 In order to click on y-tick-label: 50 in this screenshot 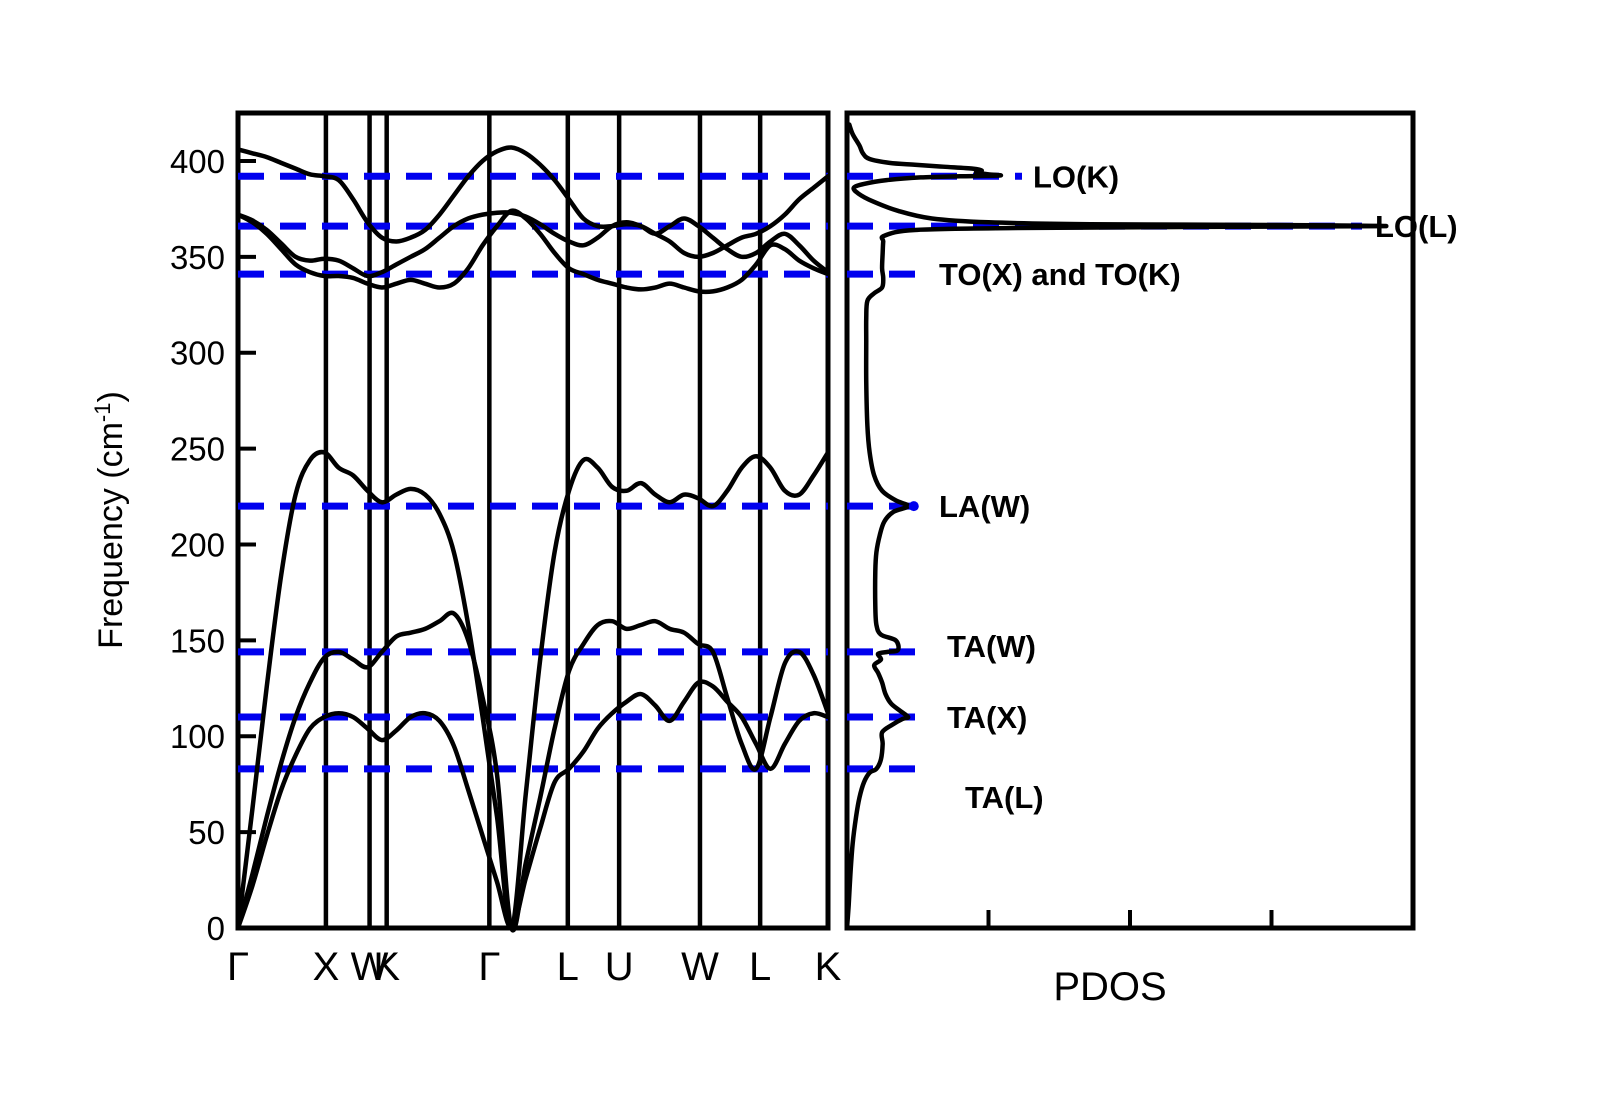, I will do `click(206, 832)`.